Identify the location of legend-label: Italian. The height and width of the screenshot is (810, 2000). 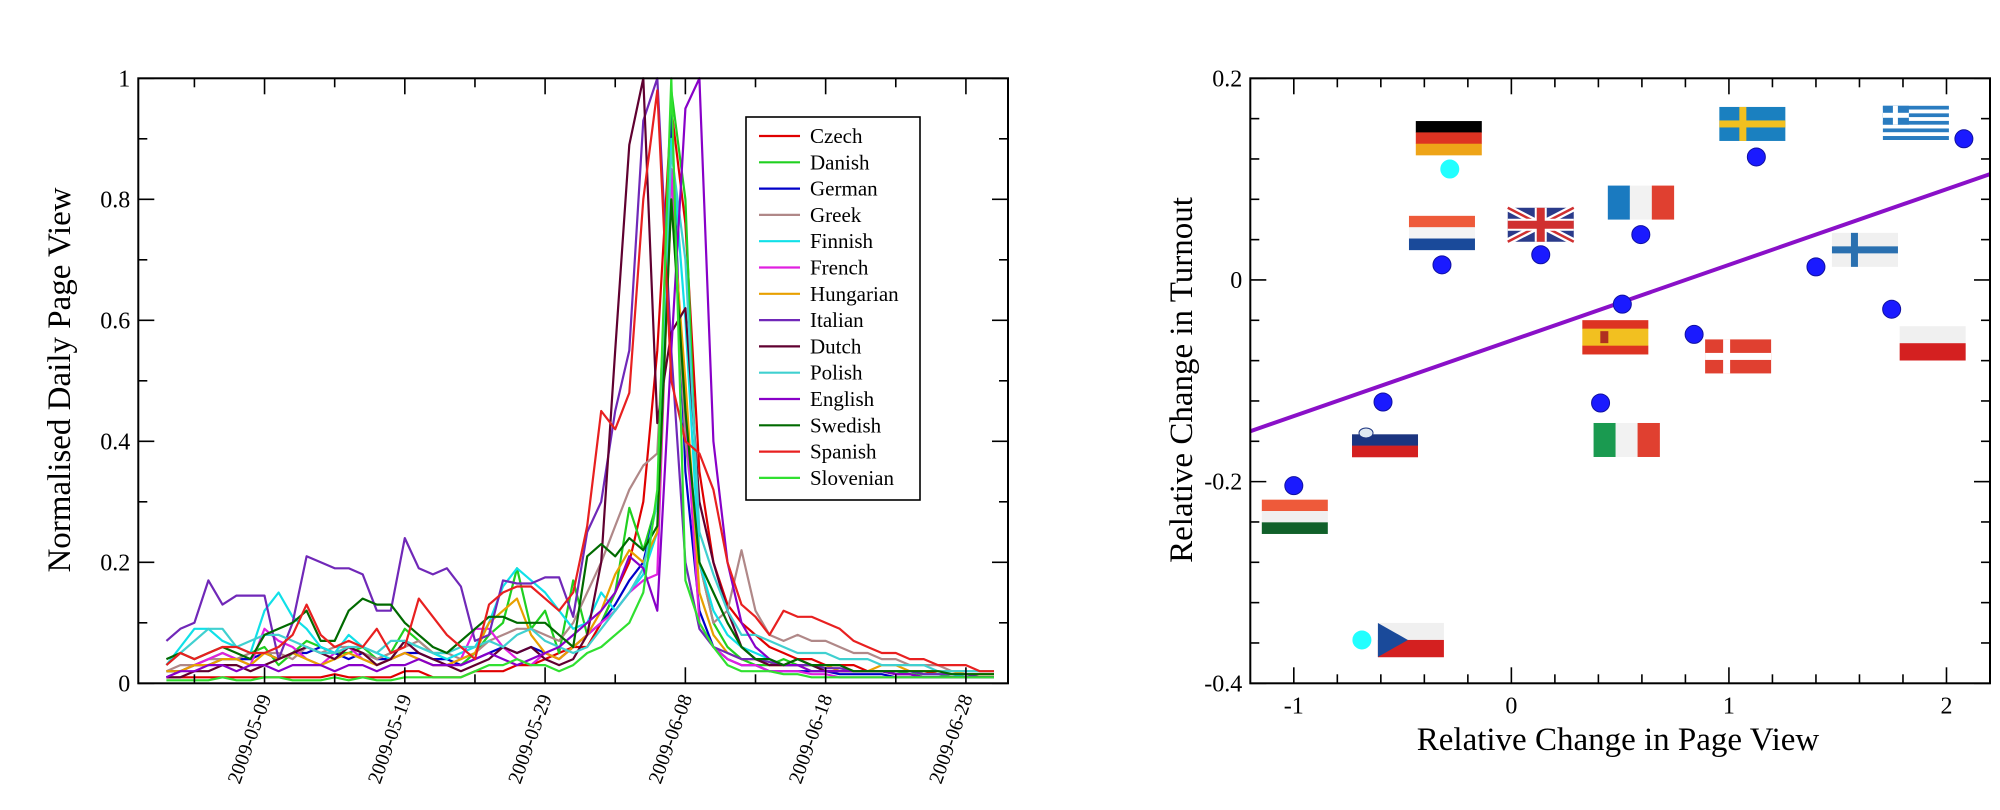
(837, 320).